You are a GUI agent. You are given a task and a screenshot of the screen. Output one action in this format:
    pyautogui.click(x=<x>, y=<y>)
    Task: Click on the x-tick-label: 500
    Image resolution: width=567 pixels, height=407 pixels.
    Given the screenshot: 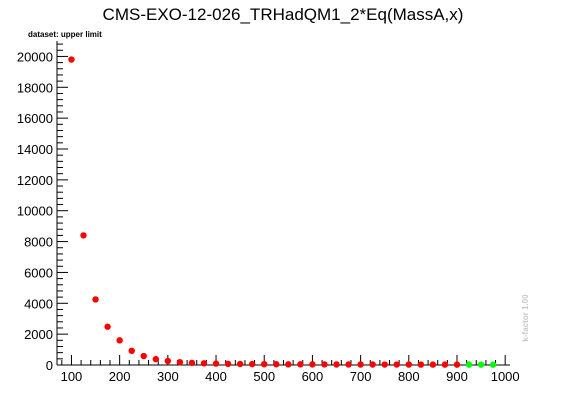 What is the action you would take?
    pyautogui.click(x=264, y=376)
    